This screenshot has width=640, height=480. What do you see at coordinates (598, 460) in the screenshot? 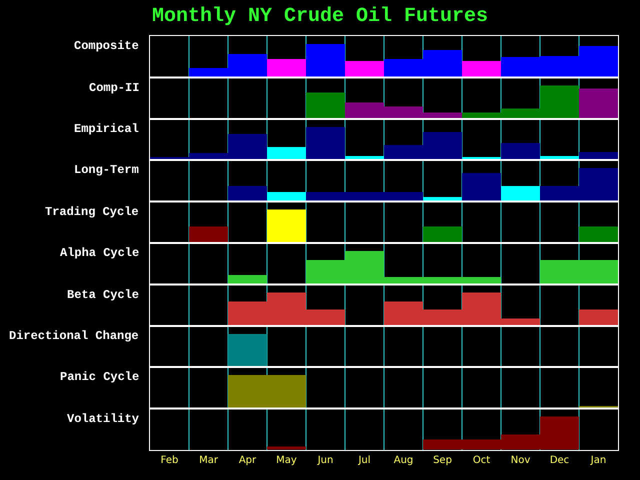
I see `x-tick-label: Jan` at bounding box center [598, 460].